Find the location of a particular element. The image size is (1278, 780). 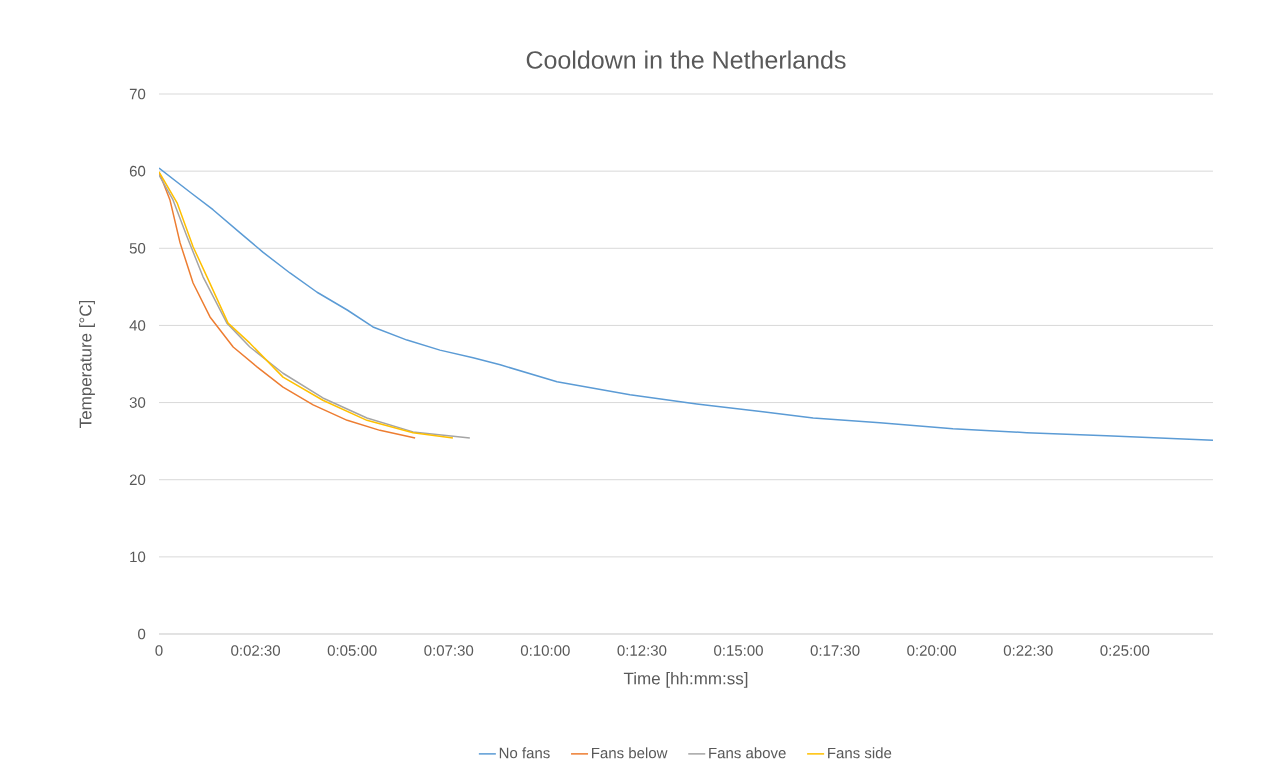

y-tick-label: 20 is located at coordinates (137, 480).